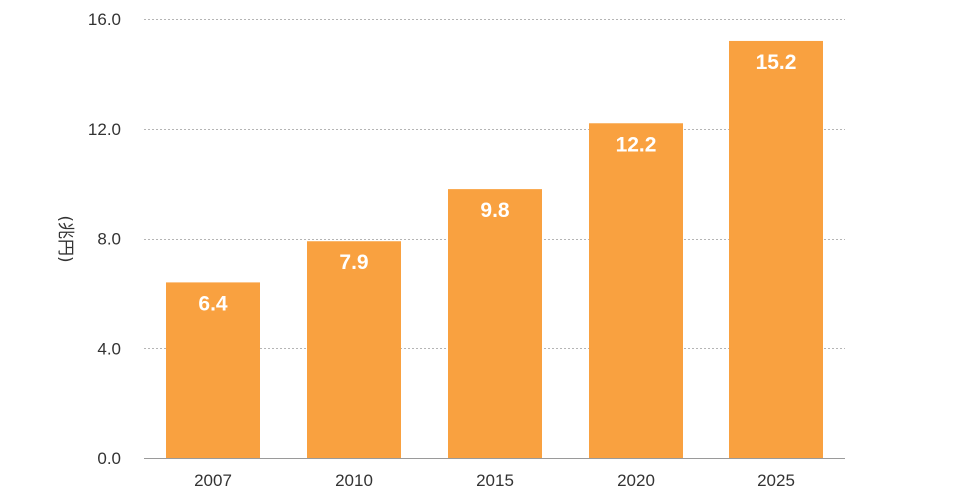  What do you see at coordinates (104, 129) in the screenshot?
I see `y-tick-label: 12.0` at bounding box center [104, 129].